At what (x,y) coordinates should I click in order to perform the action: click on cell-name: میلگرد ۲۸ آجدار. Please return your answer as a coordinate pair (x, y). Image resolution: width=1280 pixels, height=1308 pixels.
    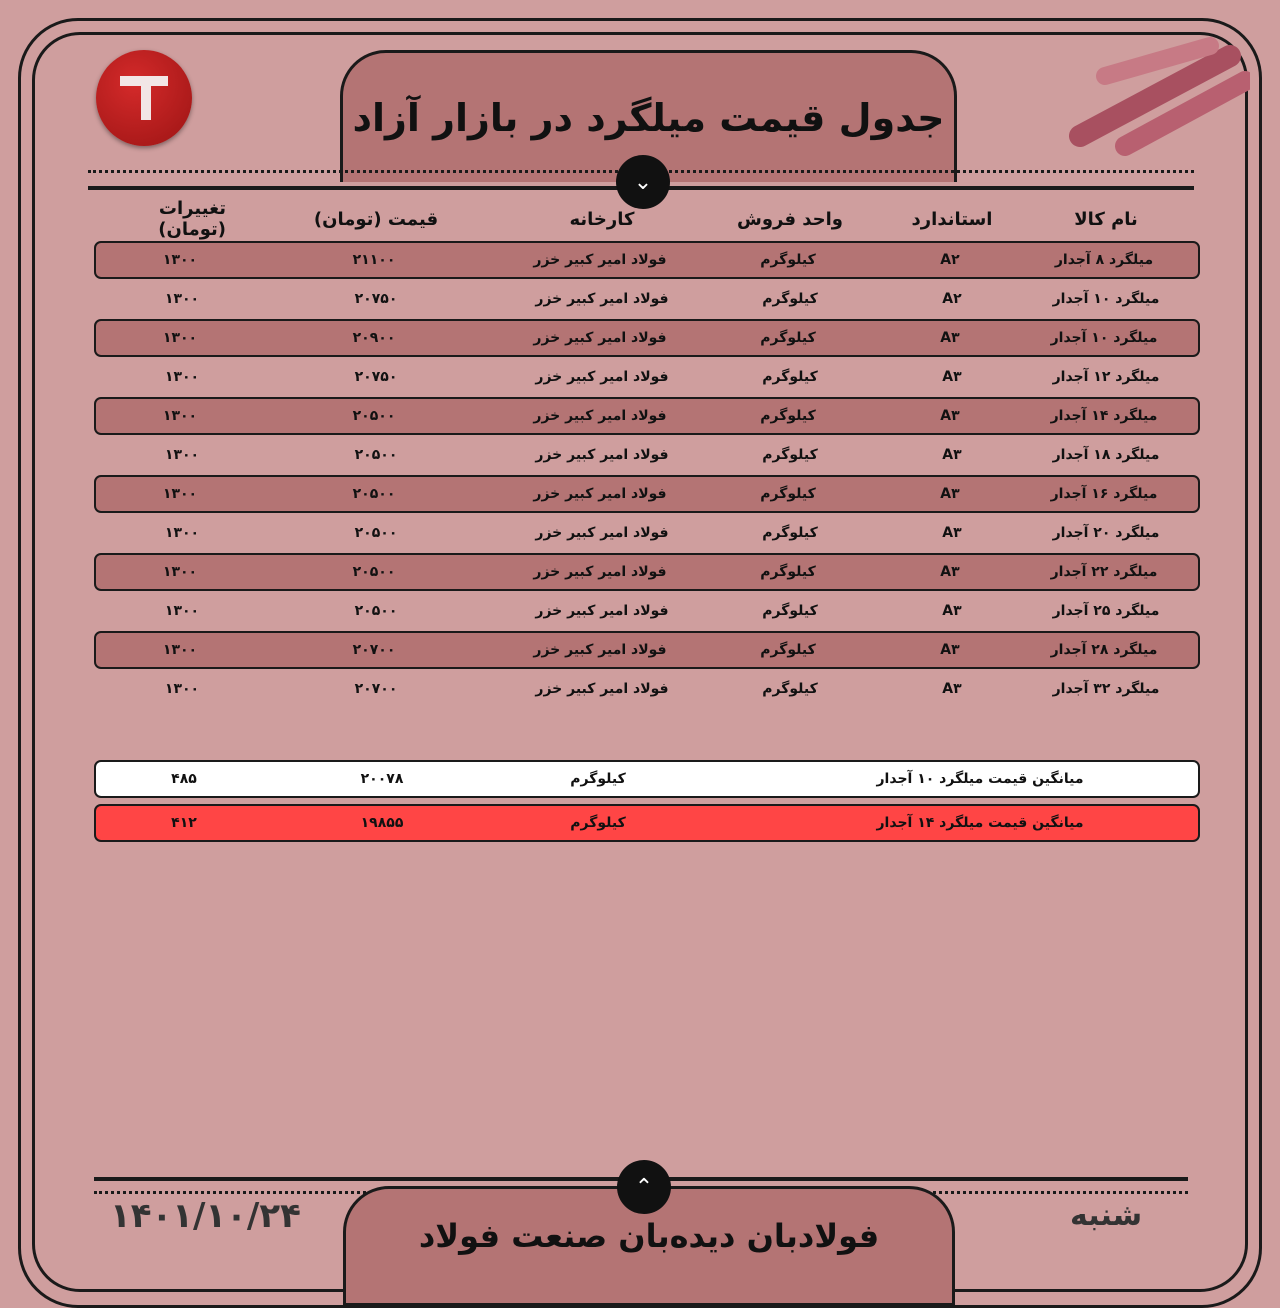
    Looking at the image, I should click on (1104, 650).